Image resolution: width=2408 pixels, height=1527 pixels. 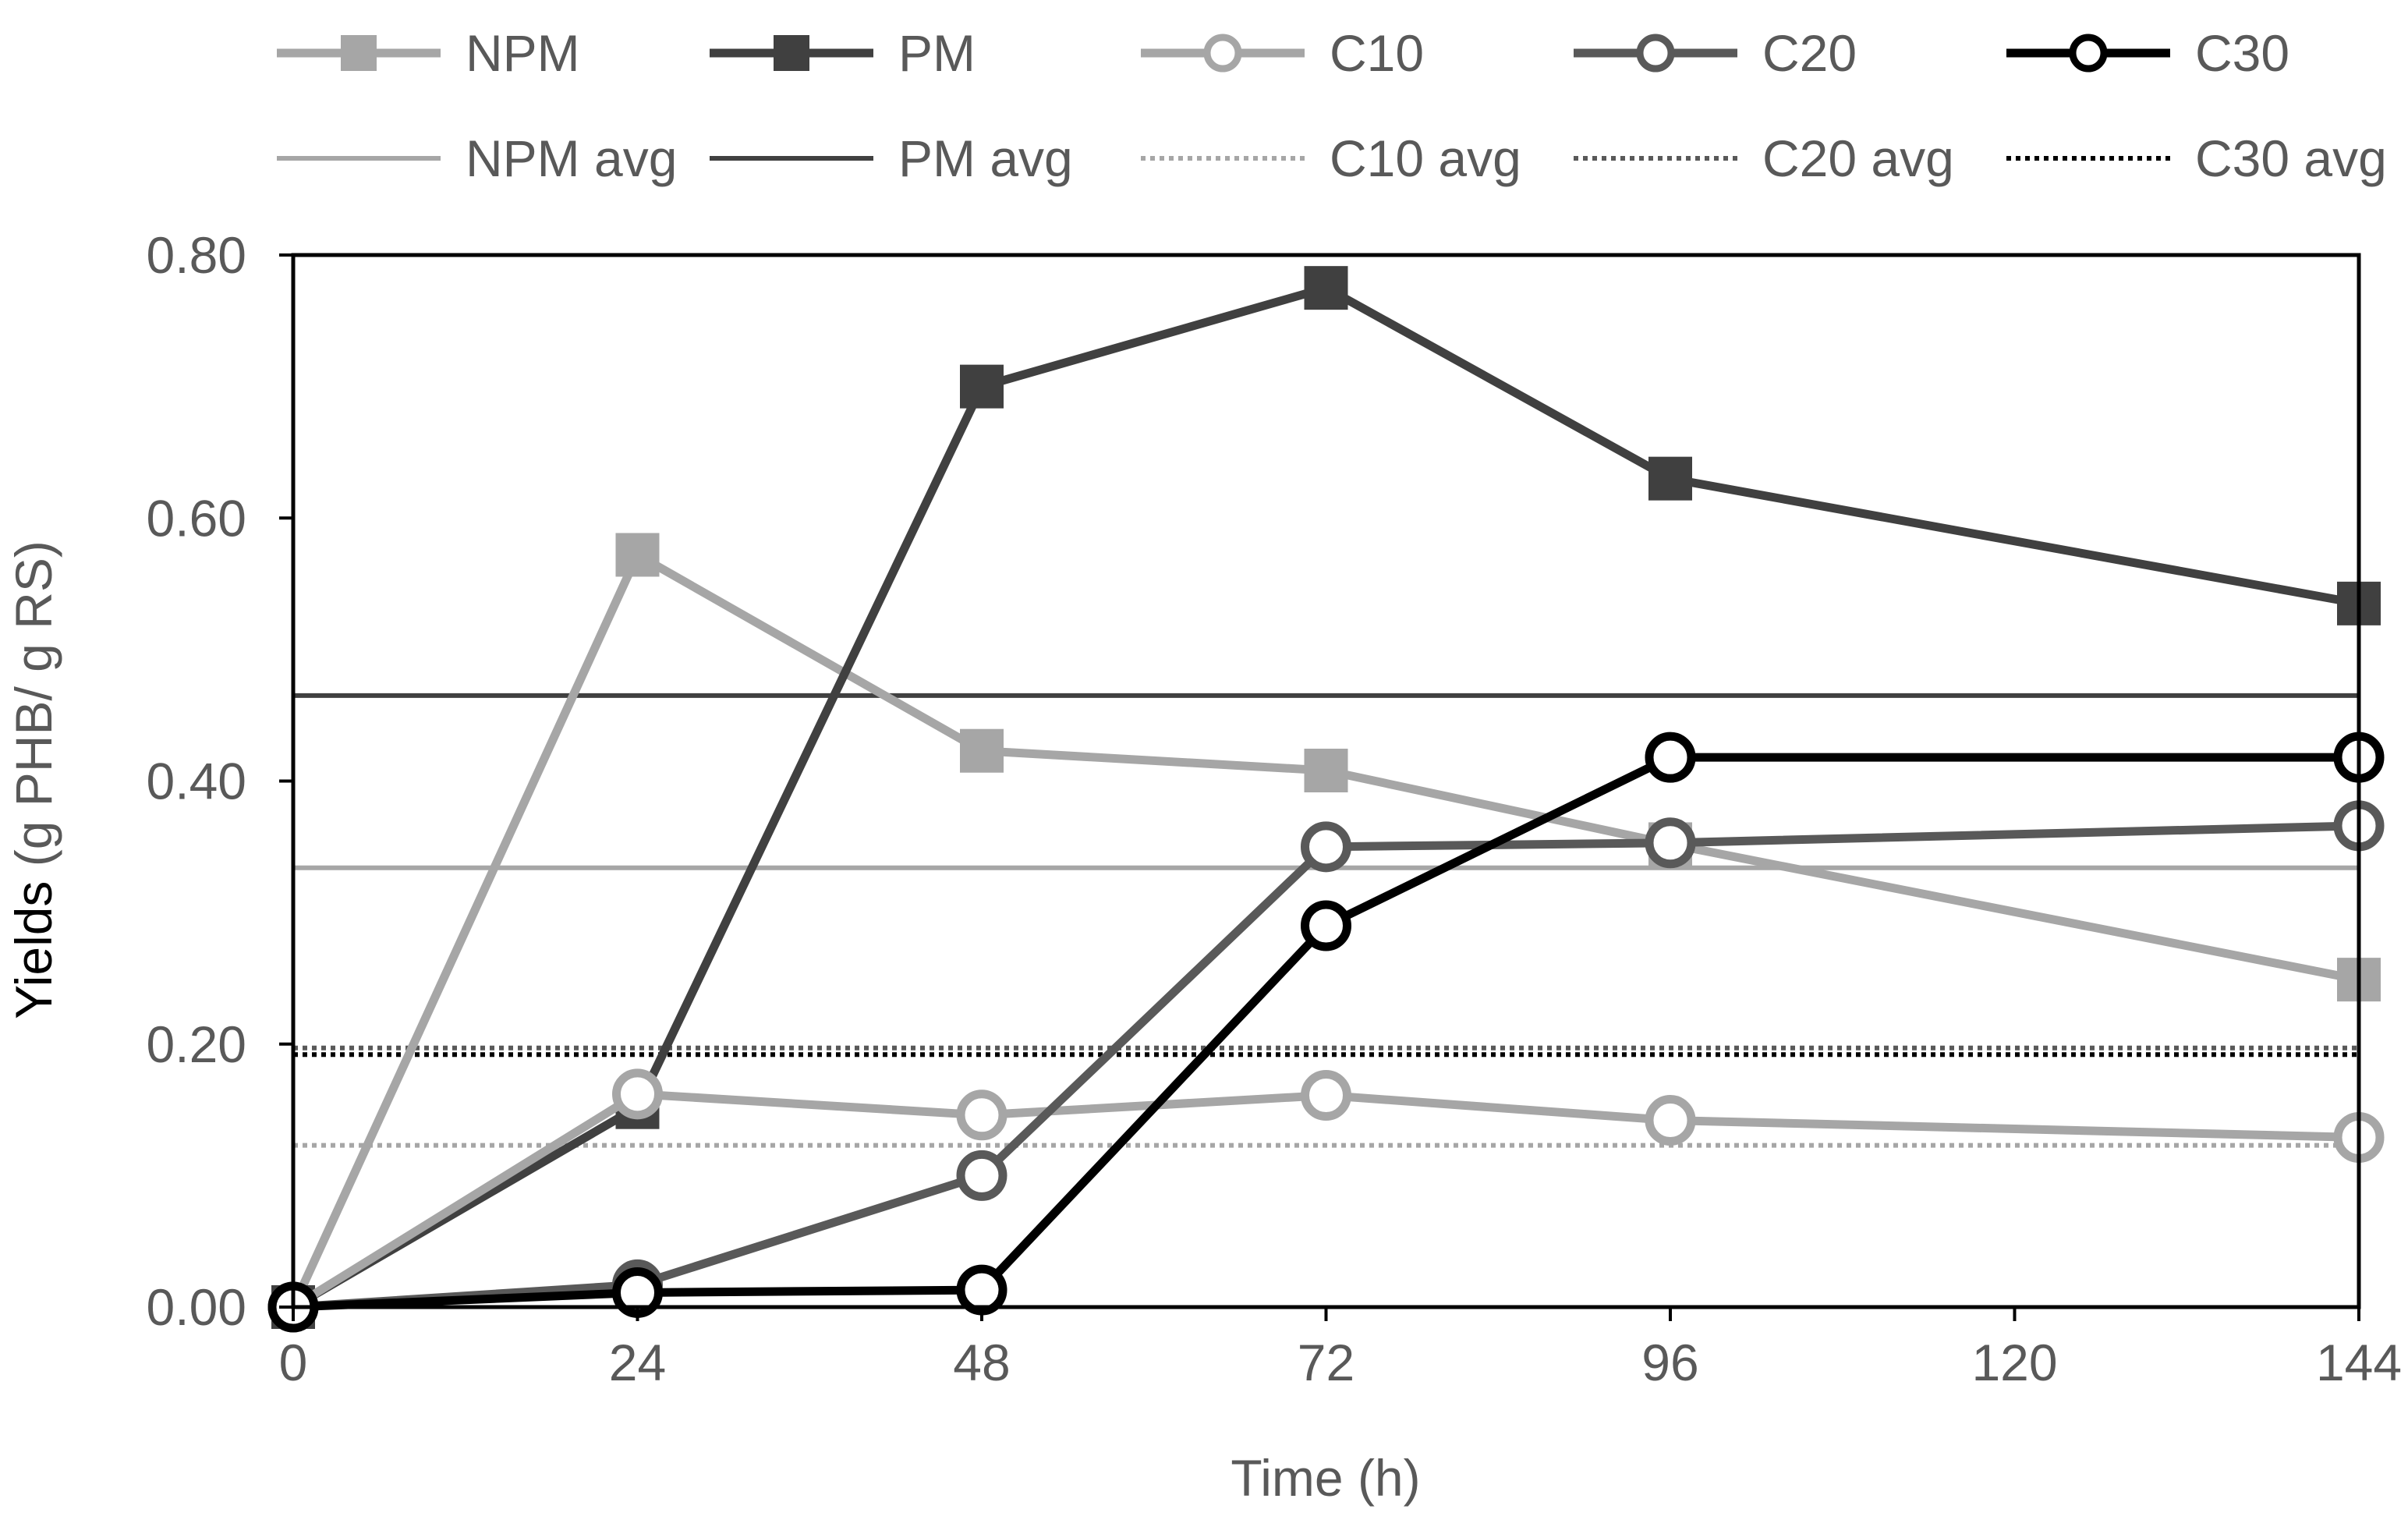 I want to click on x-tick-label: 0, so click(x=293, y=1362).